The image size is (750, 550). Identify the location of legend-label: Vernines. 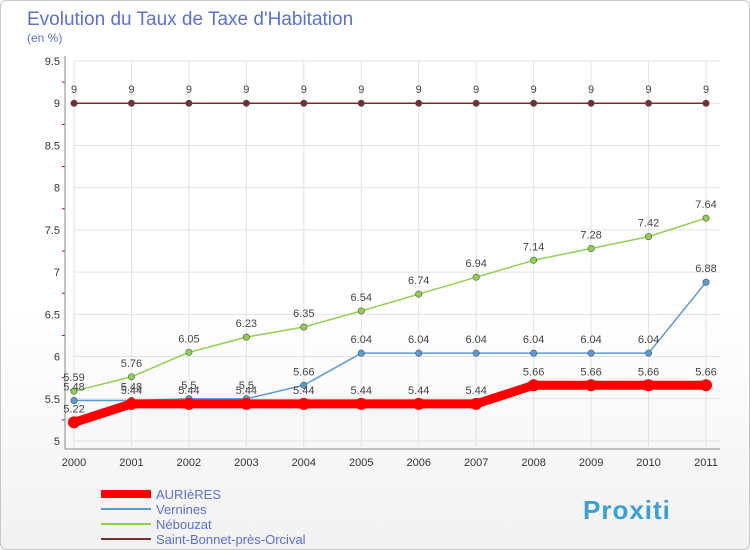
(181, 509).